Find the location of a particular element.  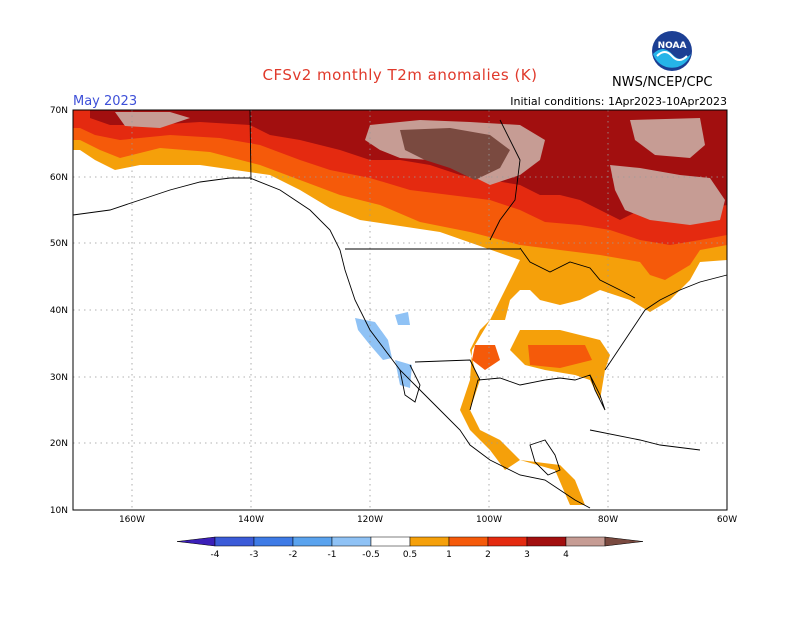

anomaly-region-darkred is located at coordinates (408, 165).